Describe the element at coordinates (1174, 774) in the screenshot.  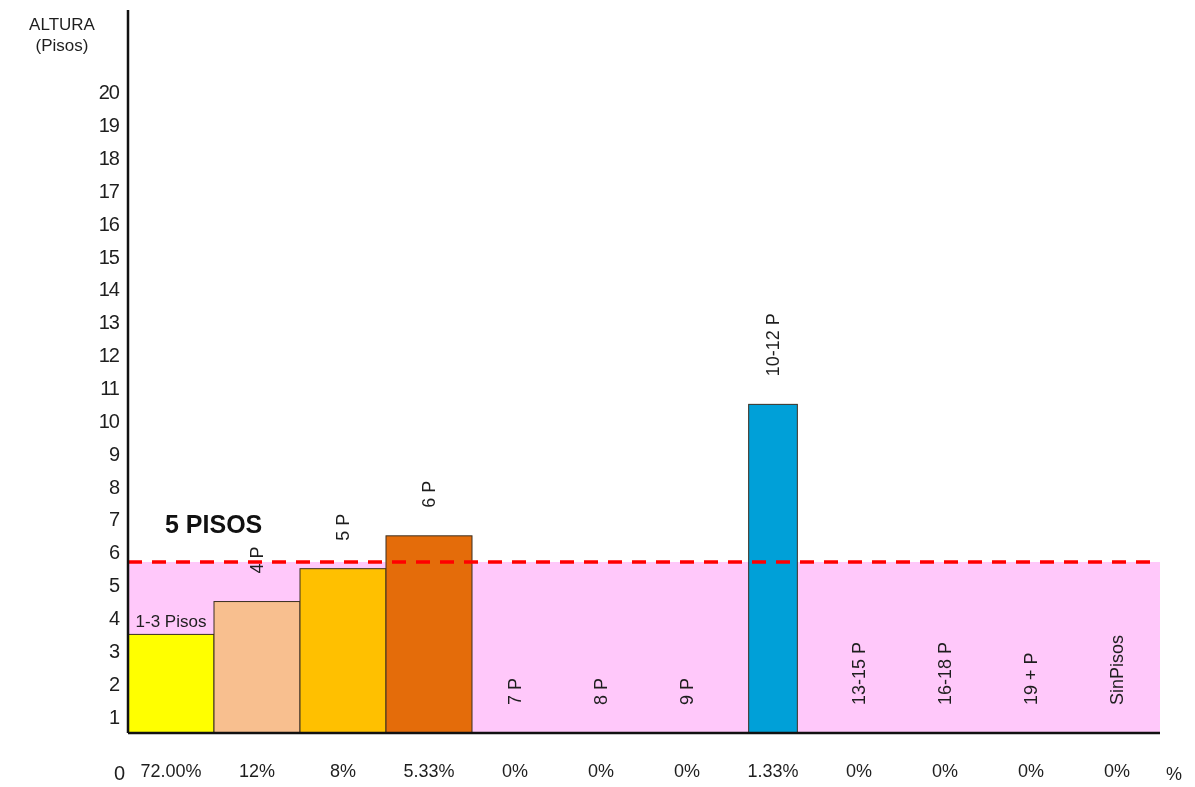
I see `x-axis-title: %` at that location.